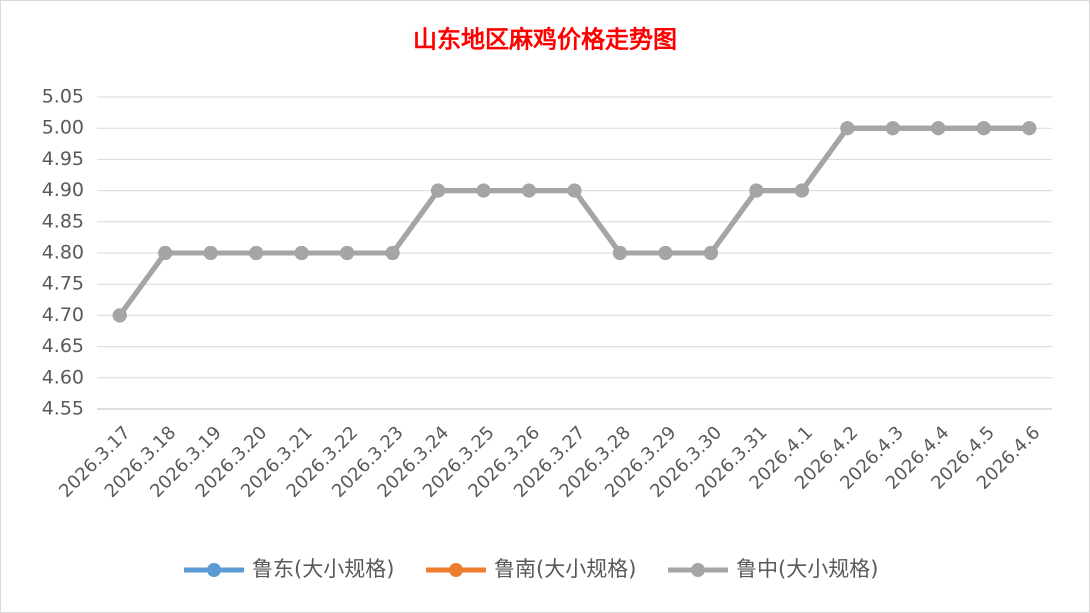 The image size is (1090, 613). I want to click on y-tick-label: 5.05, so click(63, 97).